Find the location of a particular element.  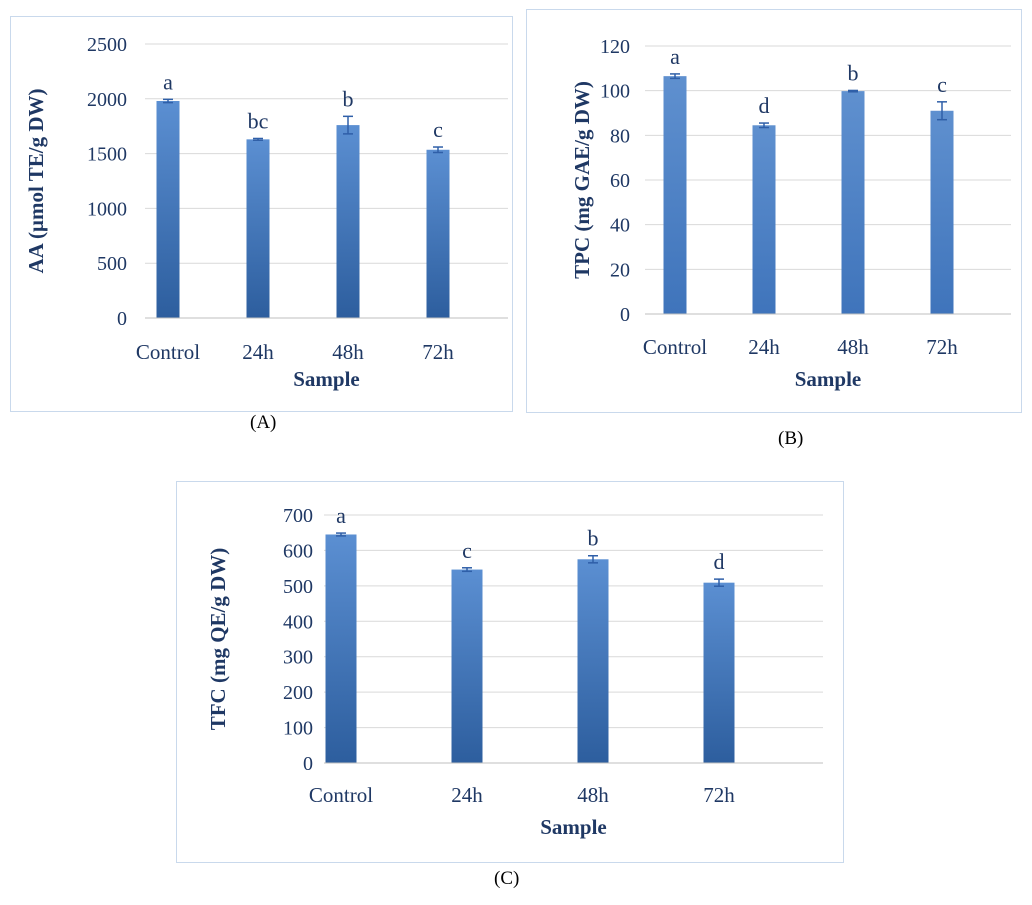

y-tick-label: 2500 is located at coordinates (107, 45).